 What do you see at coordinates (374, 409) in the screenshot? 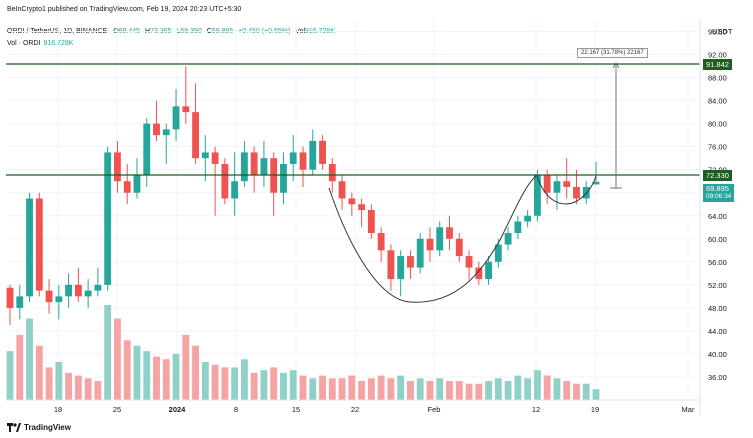
I see `time-axis: 18 25 2024 8 15 22 Feb 12 19 Mar` at bounding box center [374, 409].